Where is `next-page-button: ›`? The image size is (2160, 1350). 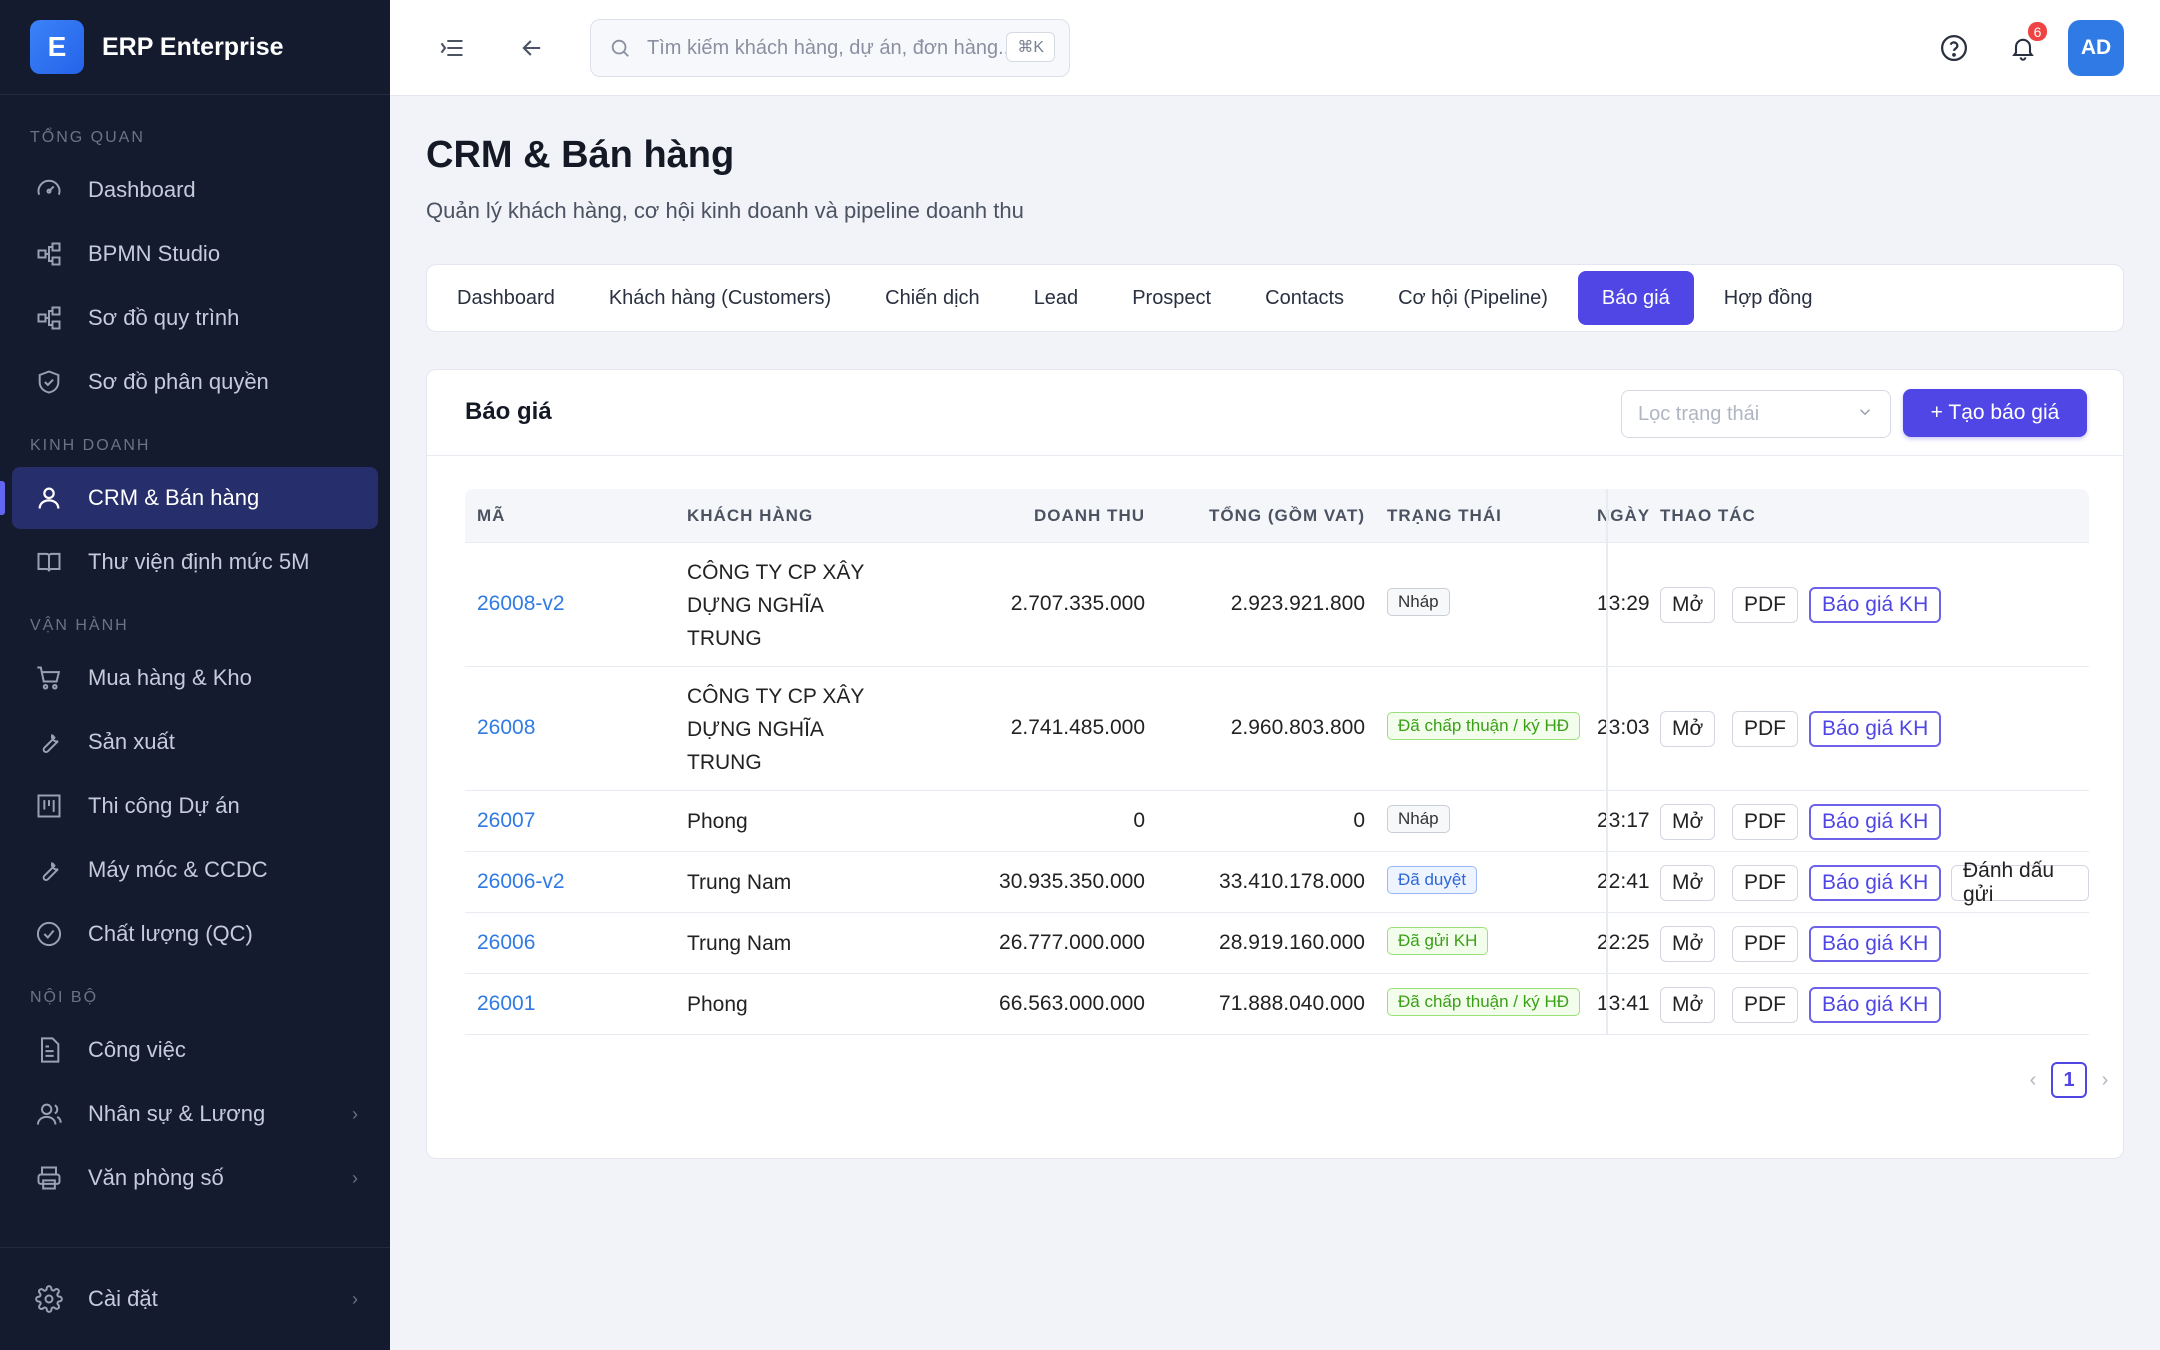
next-page-button: › is located at coordinates (2105, 1079).